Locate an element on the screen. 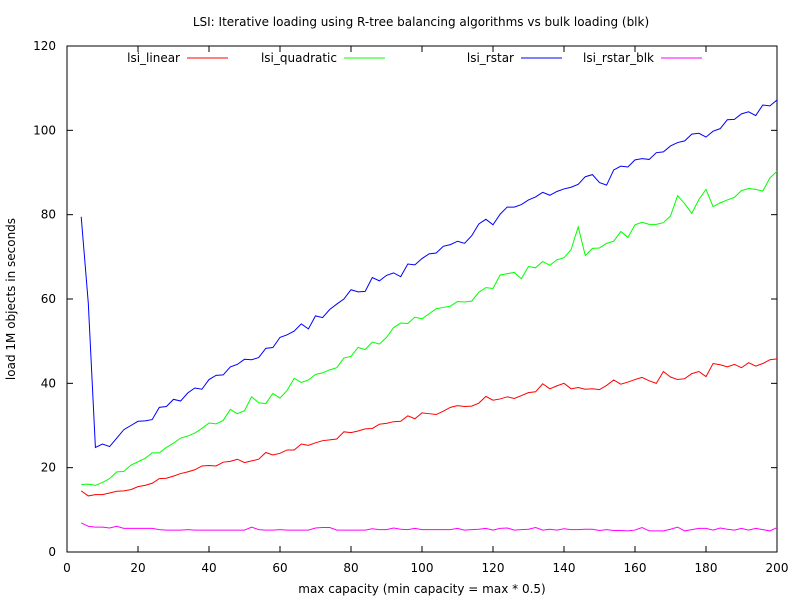  x-tick-label: 200 is located at coordinates (777, 568).